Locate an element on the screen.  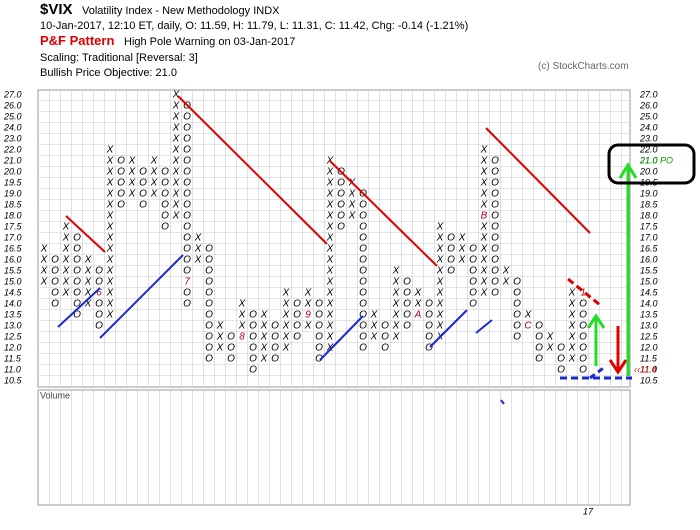
y-tick-label: 18.5 is located at coordinates (649, 204).